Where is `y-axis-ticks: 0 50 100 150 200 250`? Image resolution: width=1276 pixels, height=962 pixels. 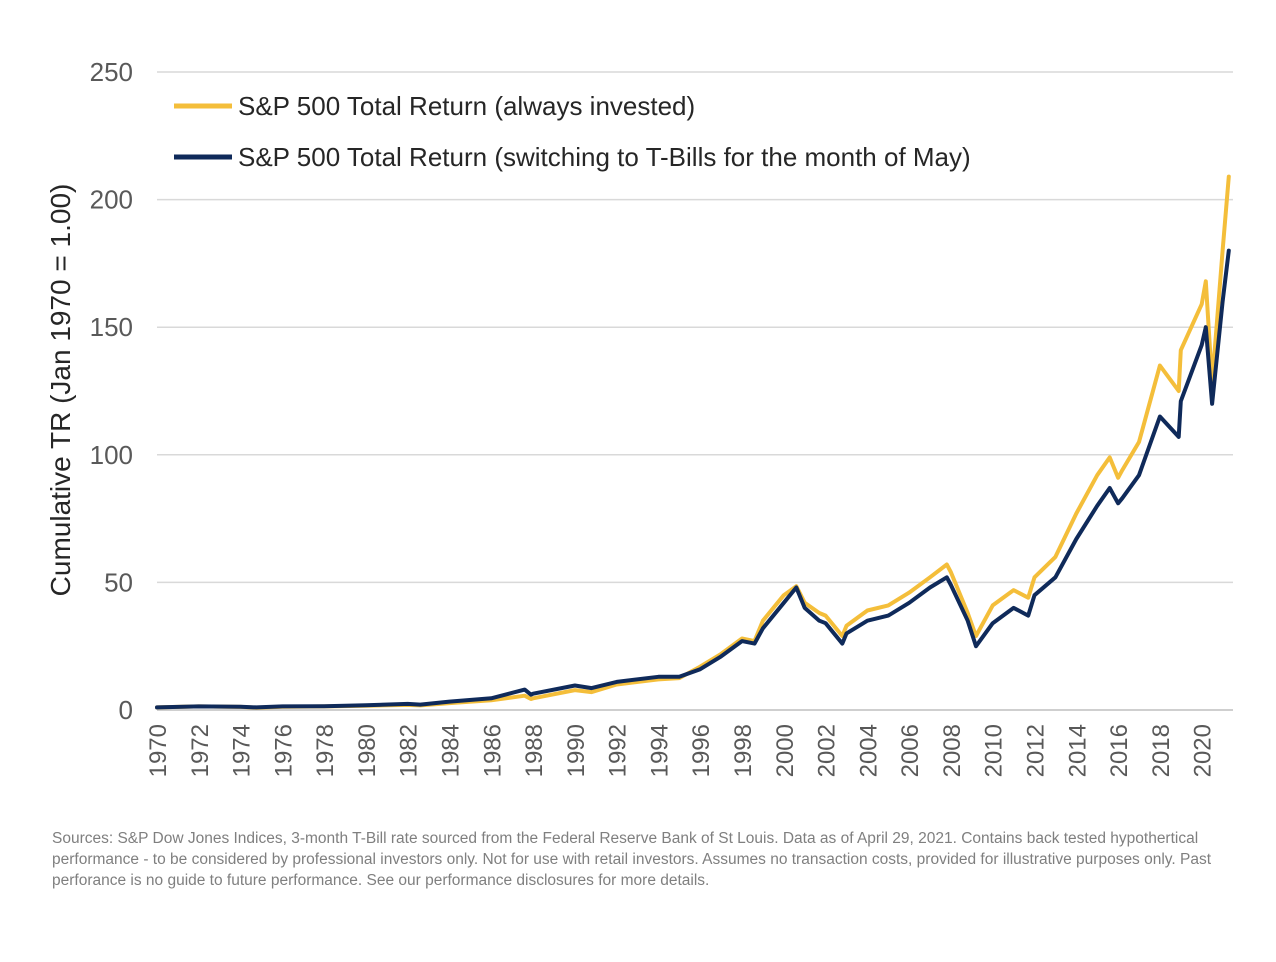 y-axis-ticks: 0 50 100 150 200 250 is located at coordinates (111, 391).